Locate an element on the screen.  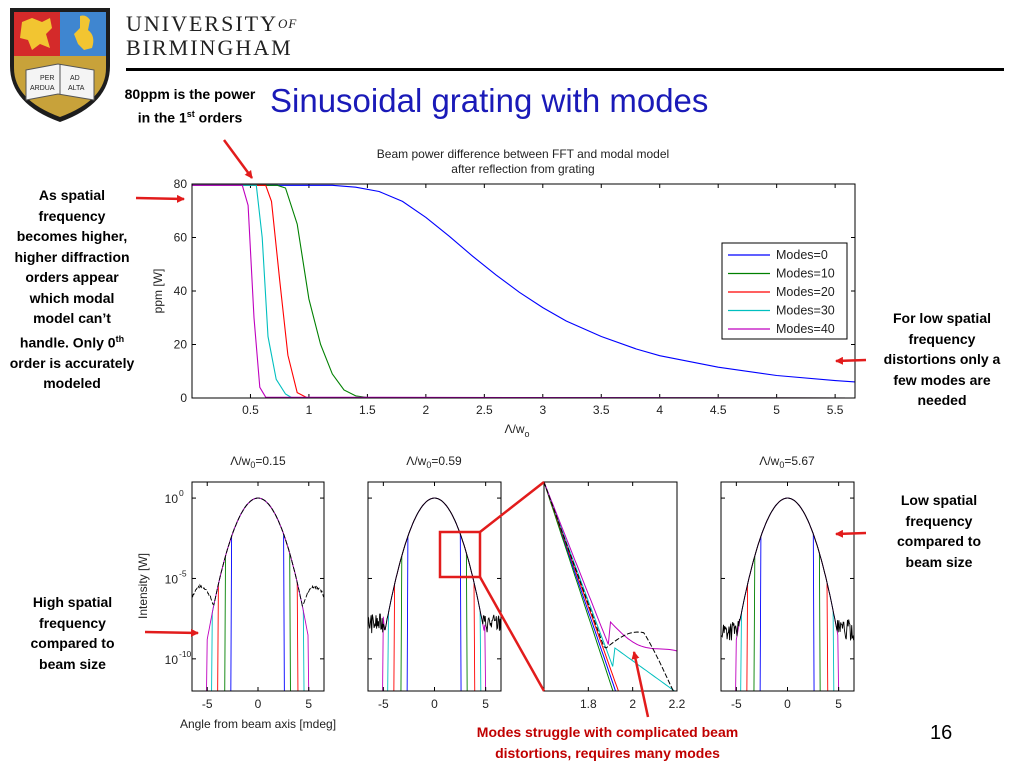
chart-legend: Modes=0 Modes=10 Modes=20 Modes=30 Modes=40 is located at coordinates (784, 291).